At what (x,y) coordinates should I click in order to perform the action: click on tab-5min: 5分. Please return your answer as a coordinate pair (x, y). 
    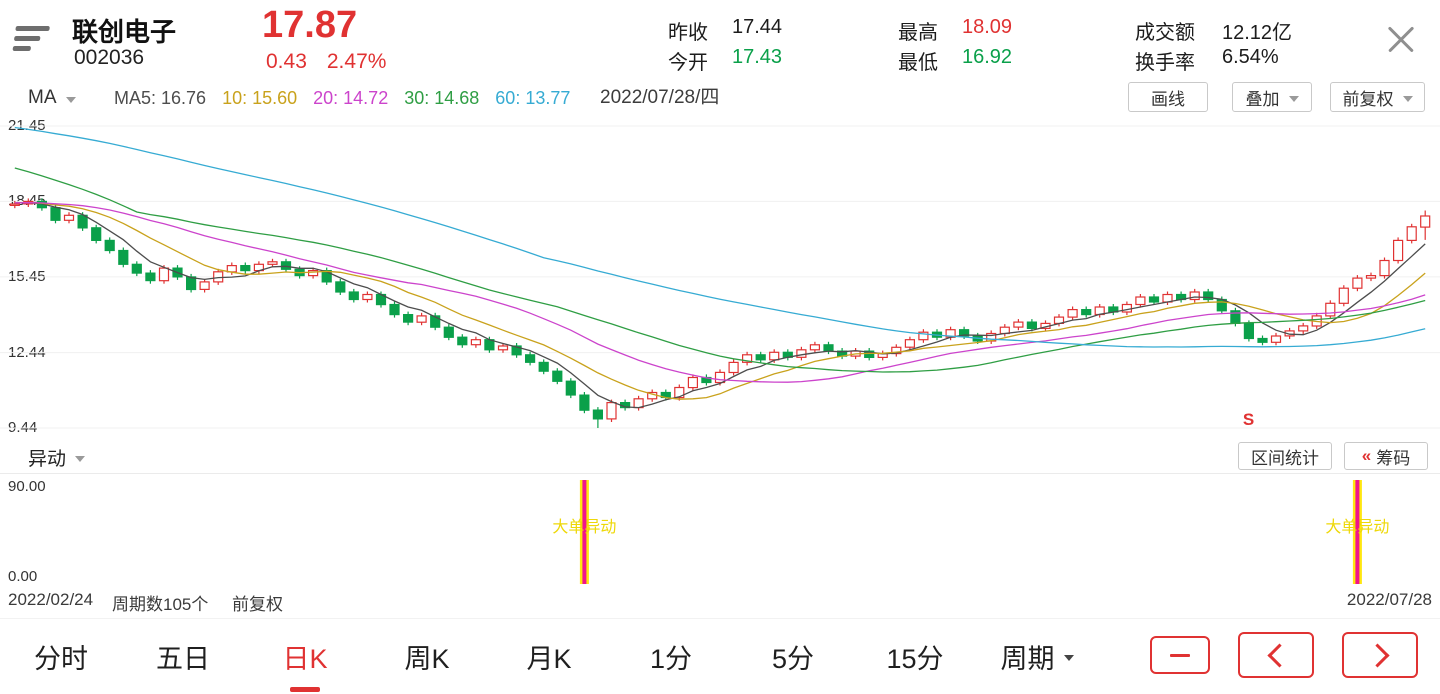
    Looking at the image, I should click on (793, 656).